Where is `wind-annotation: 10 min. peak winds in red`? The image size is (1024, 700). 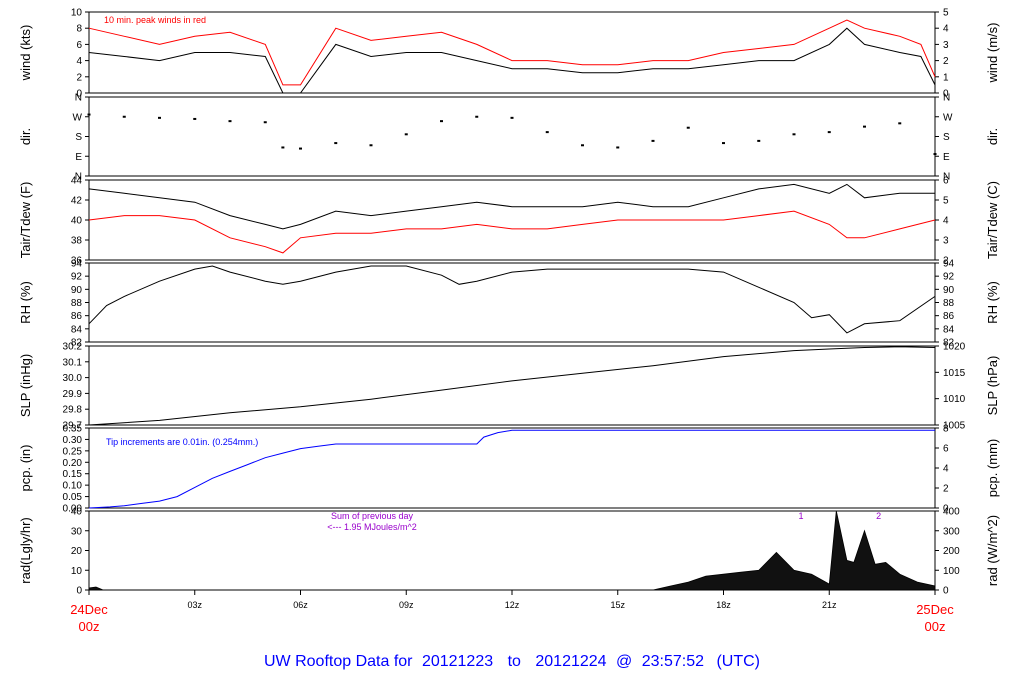
wind-annotation: 10 min. peak winds in red is located at coordinates (155, 20).